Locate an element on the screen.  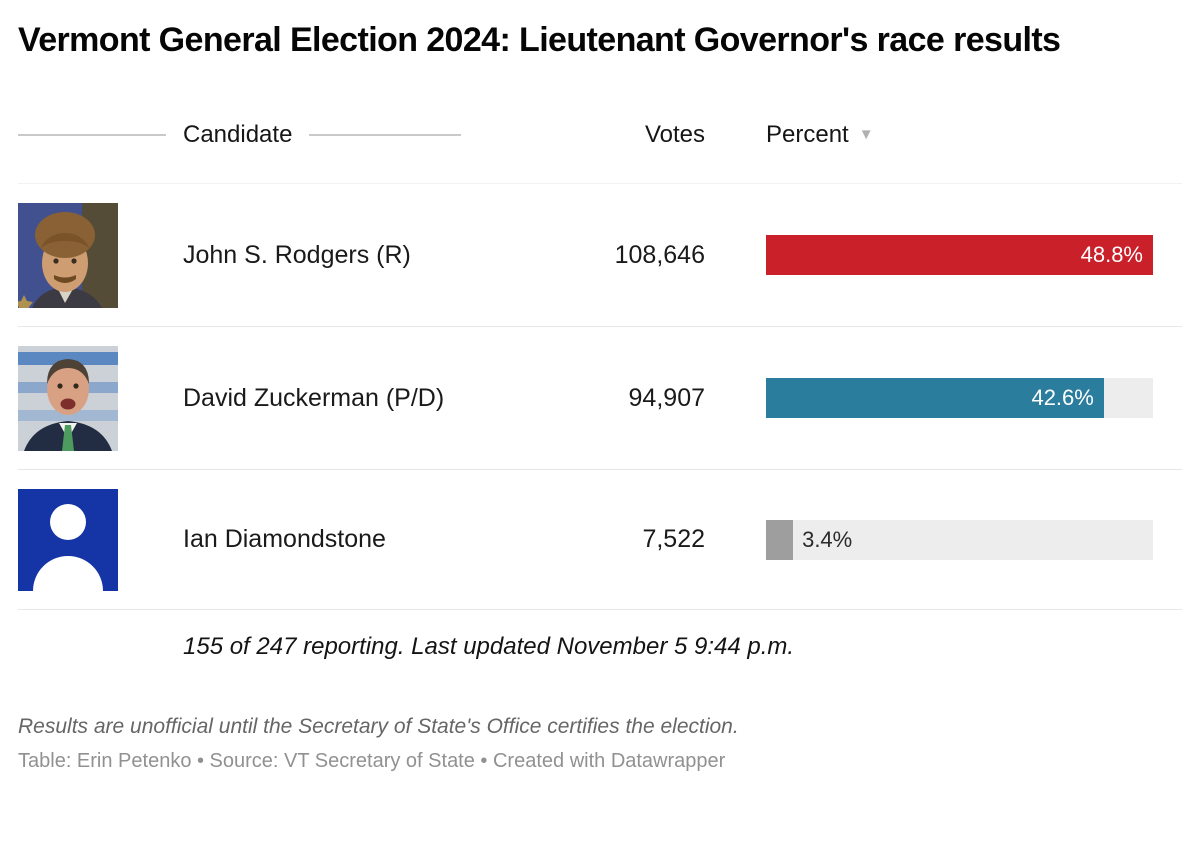
column-header-candidate: Candidate is located at coordinates (271, 135).